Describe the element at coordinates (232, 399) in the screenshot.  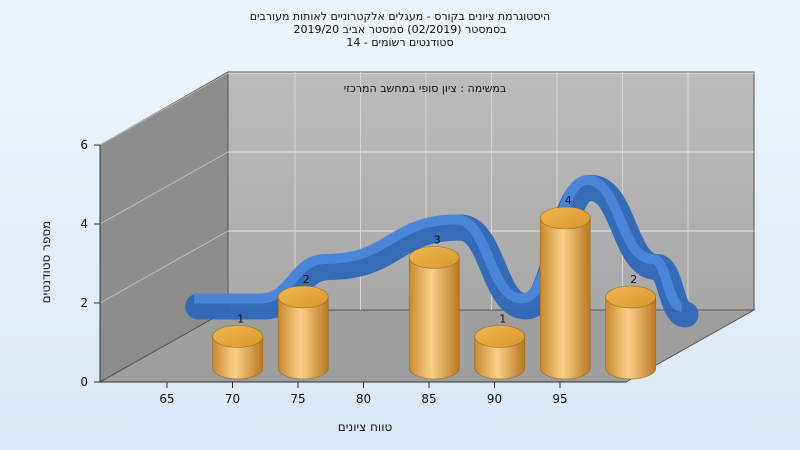
I see `x-tick-label: 70` at that location.